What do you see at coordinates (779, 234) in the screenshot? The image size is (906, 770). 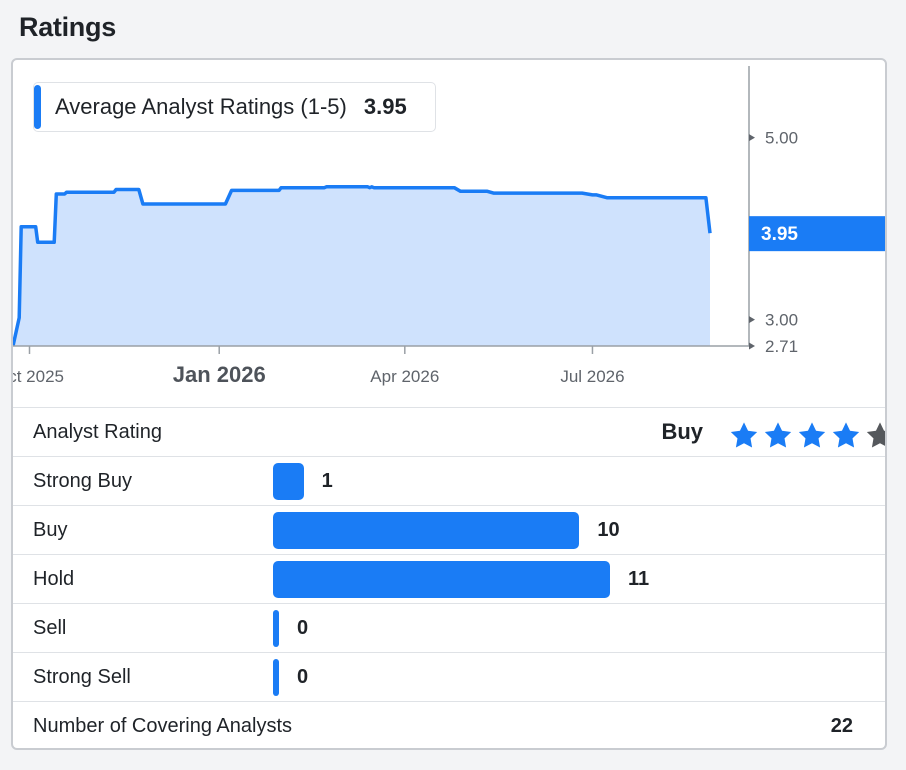 I see `current-value-label: 3.95` at bounding box center [779, 234].